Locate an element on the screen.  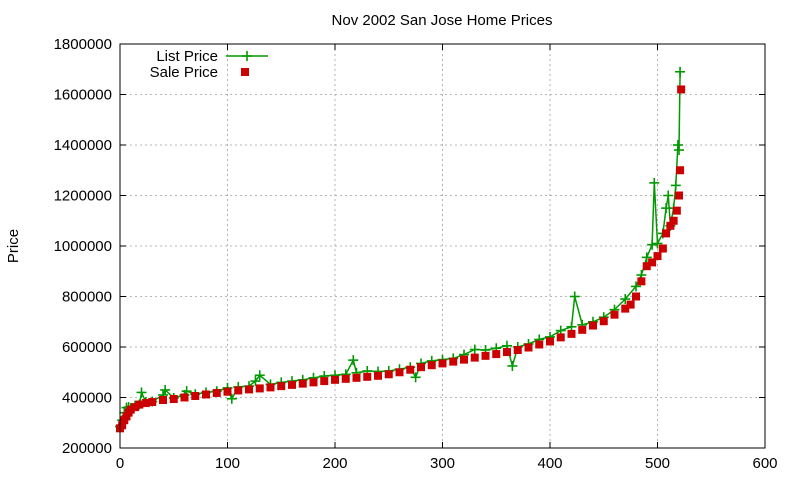
y-tick-label: 1800000 is located at coordinates (83, 44).